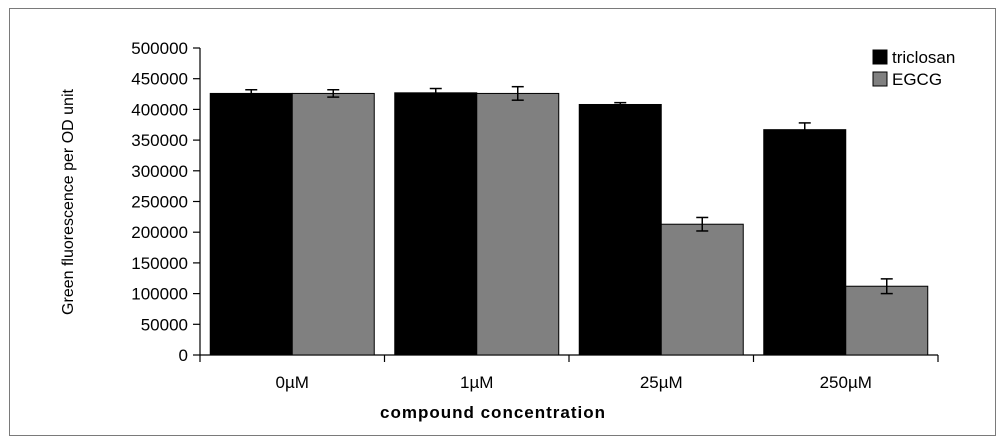 This screenshot has height=446, width=1007. Describe the element at coordinates (880, 79) in the screenshot. I see `legend-swatch-egcg` at that location.